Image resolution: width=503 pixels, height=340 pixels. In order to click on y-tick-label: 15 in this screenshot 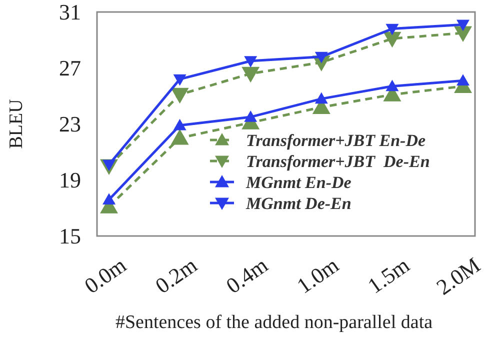, I will do `click(70, 236)`.